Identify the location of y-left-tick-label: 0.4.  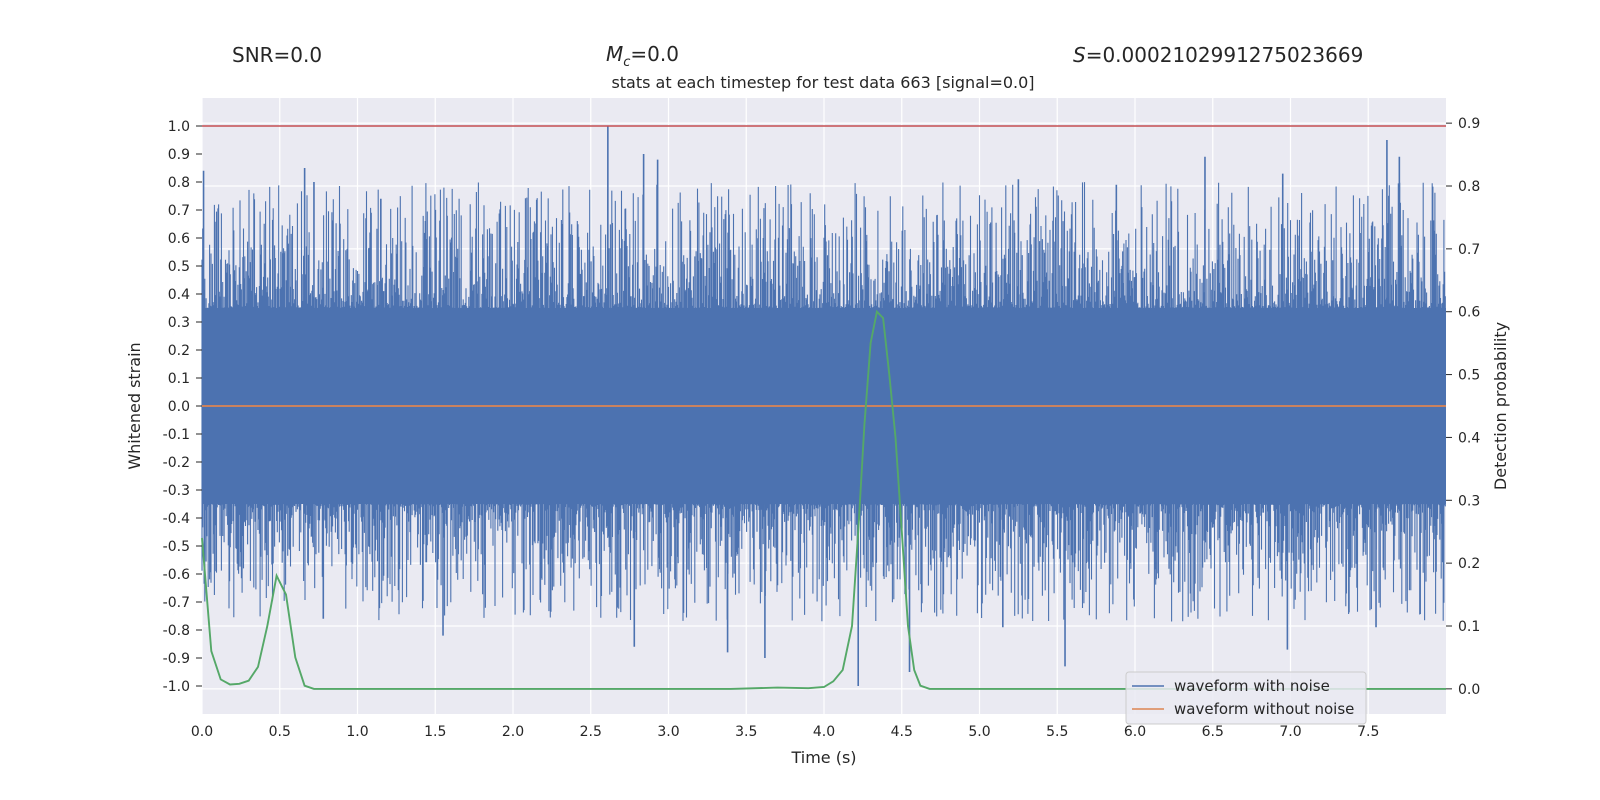
(179, 295).